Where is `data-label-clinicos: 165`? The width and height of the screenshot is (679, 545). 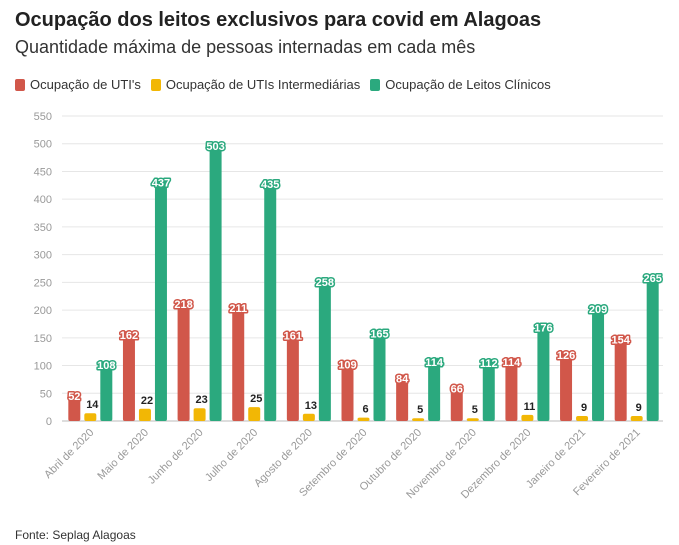
data-label-clinicos: 165 is located at coordinates (379, 335).